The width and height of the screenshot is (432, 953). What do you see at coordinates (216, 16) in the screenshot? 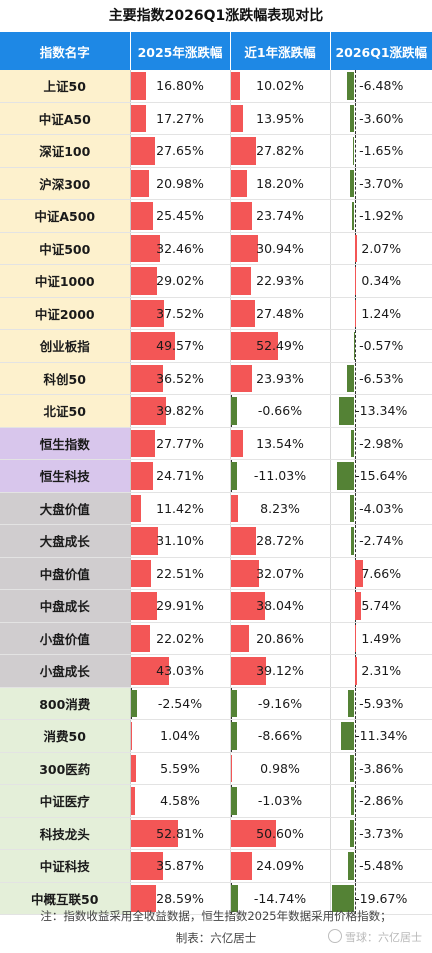
I see `chart-title: 主要指数2026Q1涨跌幅表现对比` at bounding box center [216, 16].